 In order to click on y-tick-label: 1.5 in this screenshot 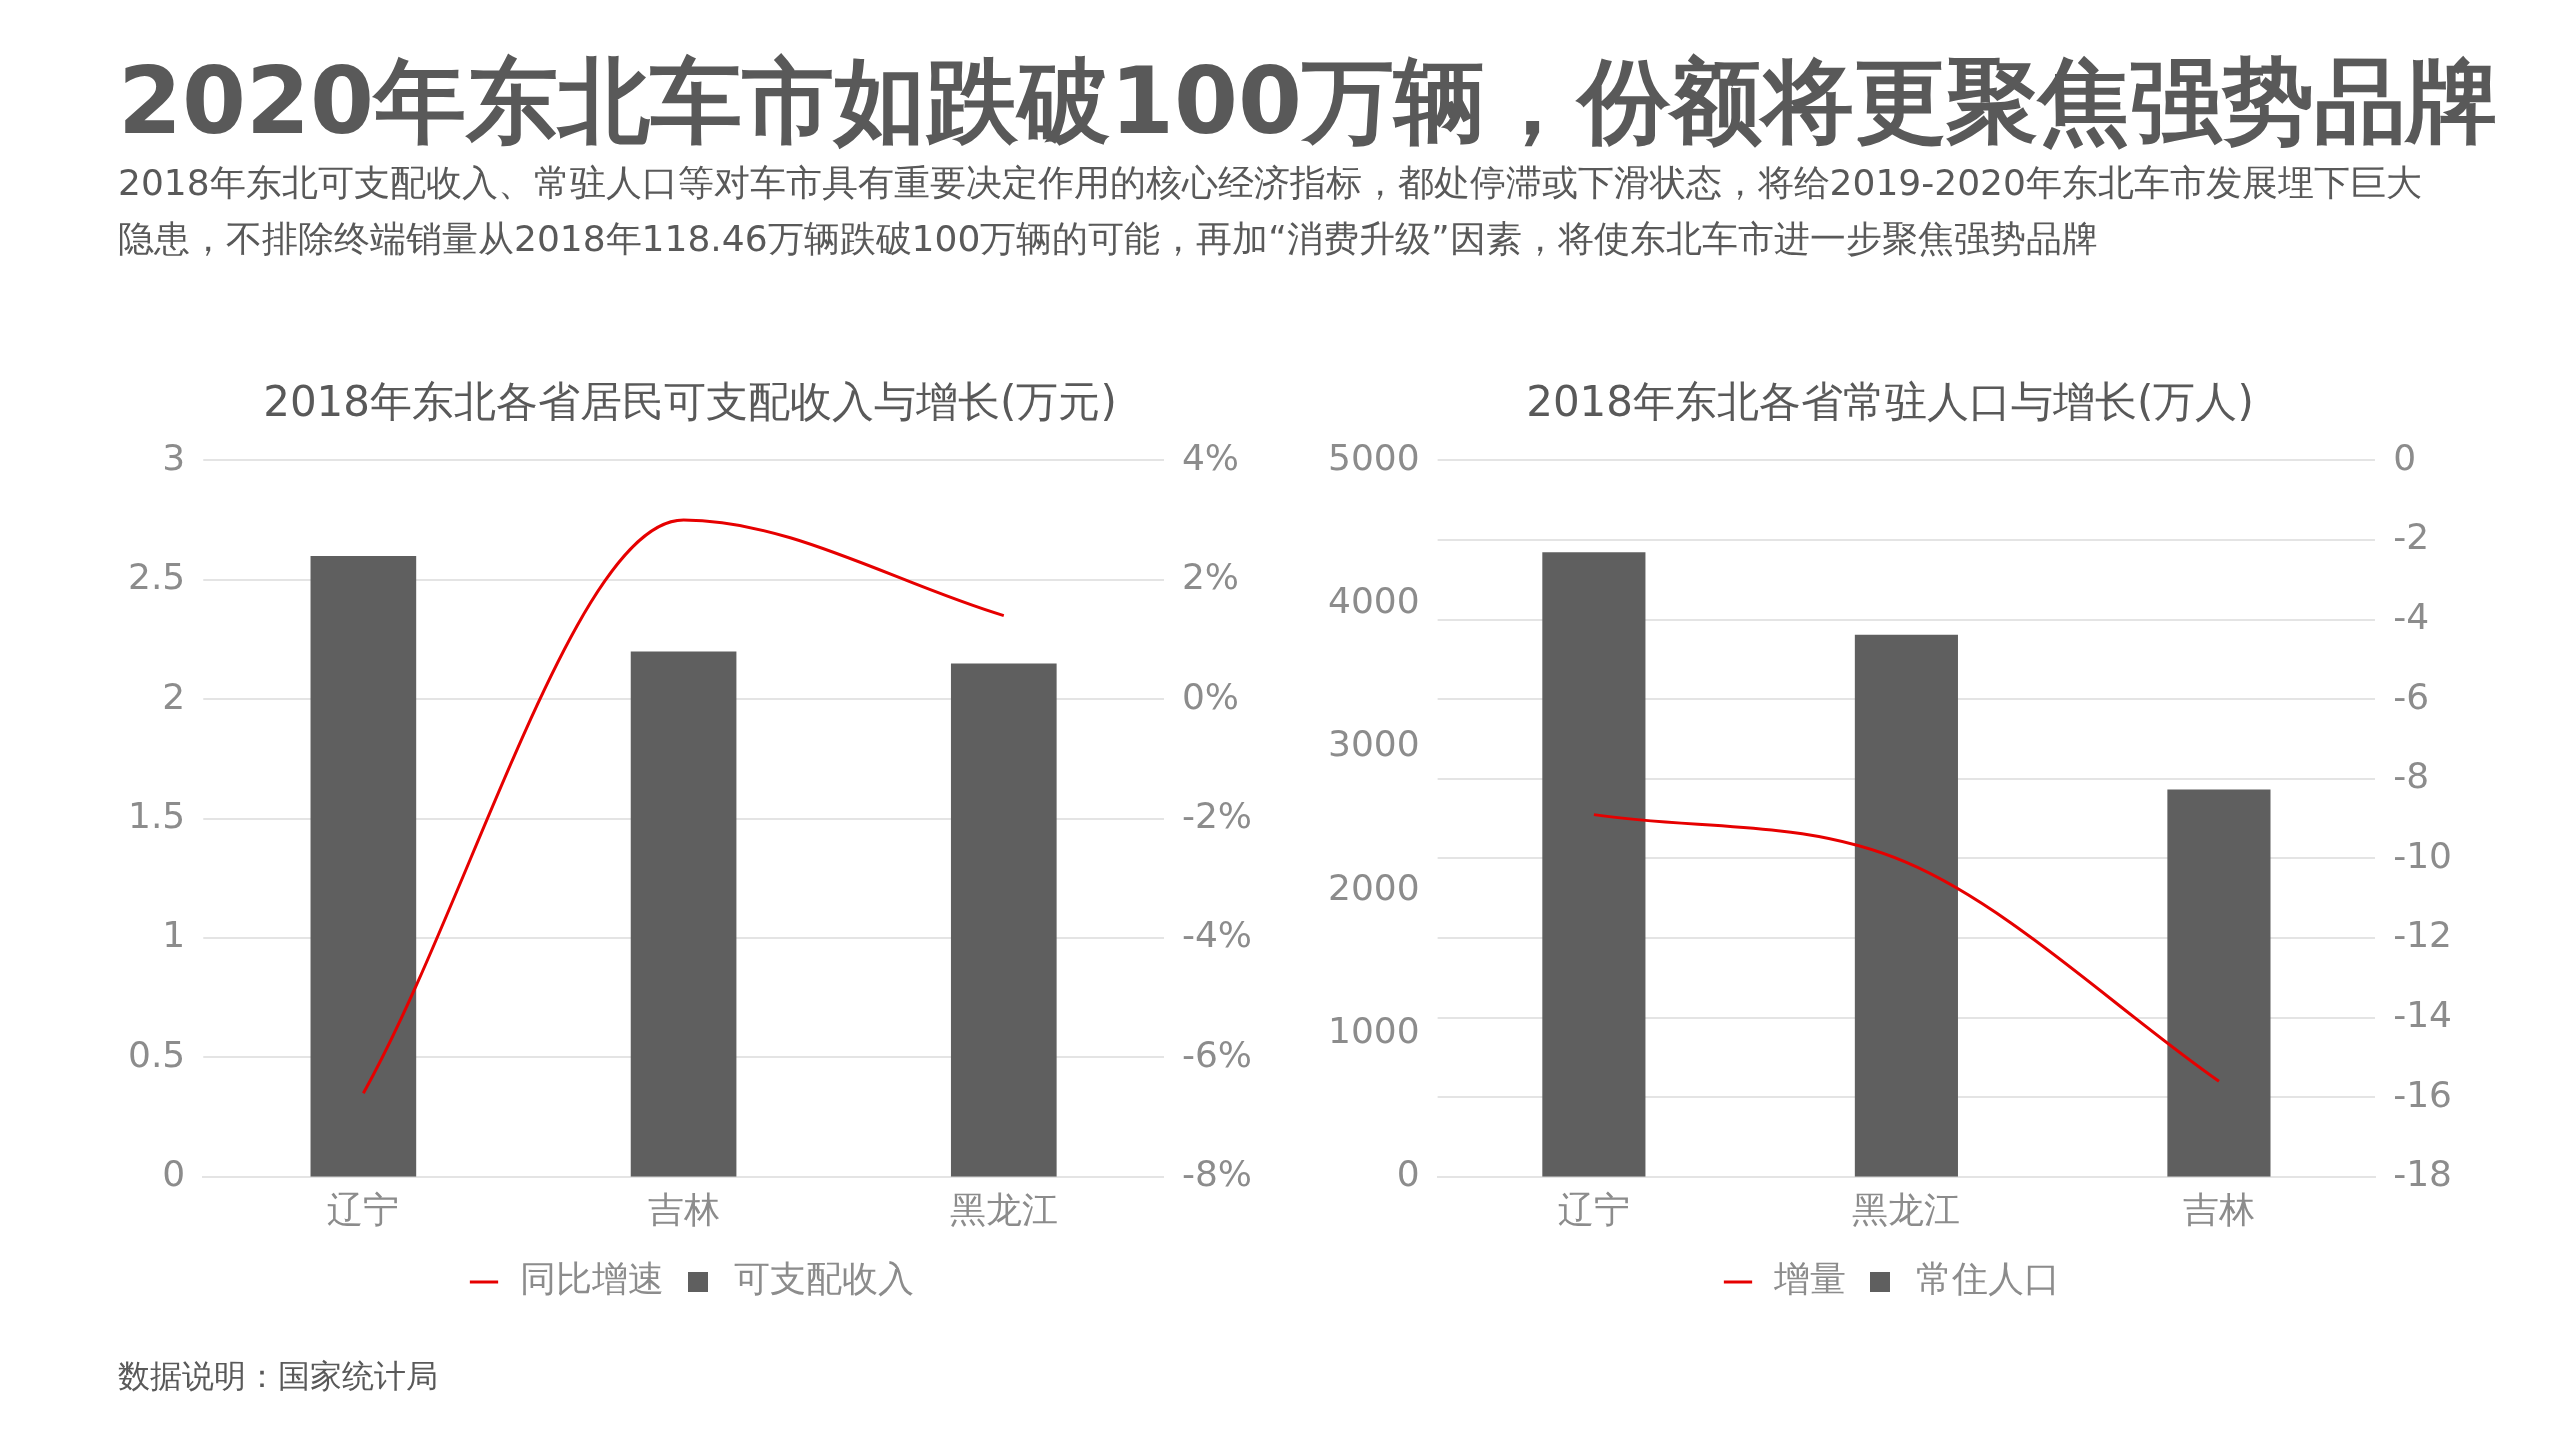, I will do `click(156, 815)`.